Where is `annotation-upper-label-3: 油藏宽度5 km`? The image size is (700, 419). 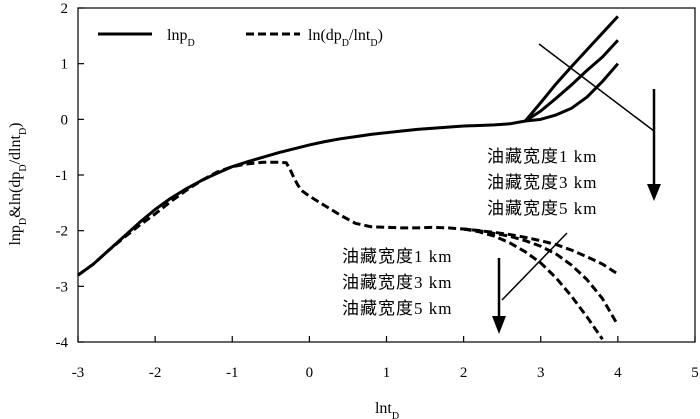 annotation-upper-label-3: 油藏宽度5 km is located at coordinates (542, 208).